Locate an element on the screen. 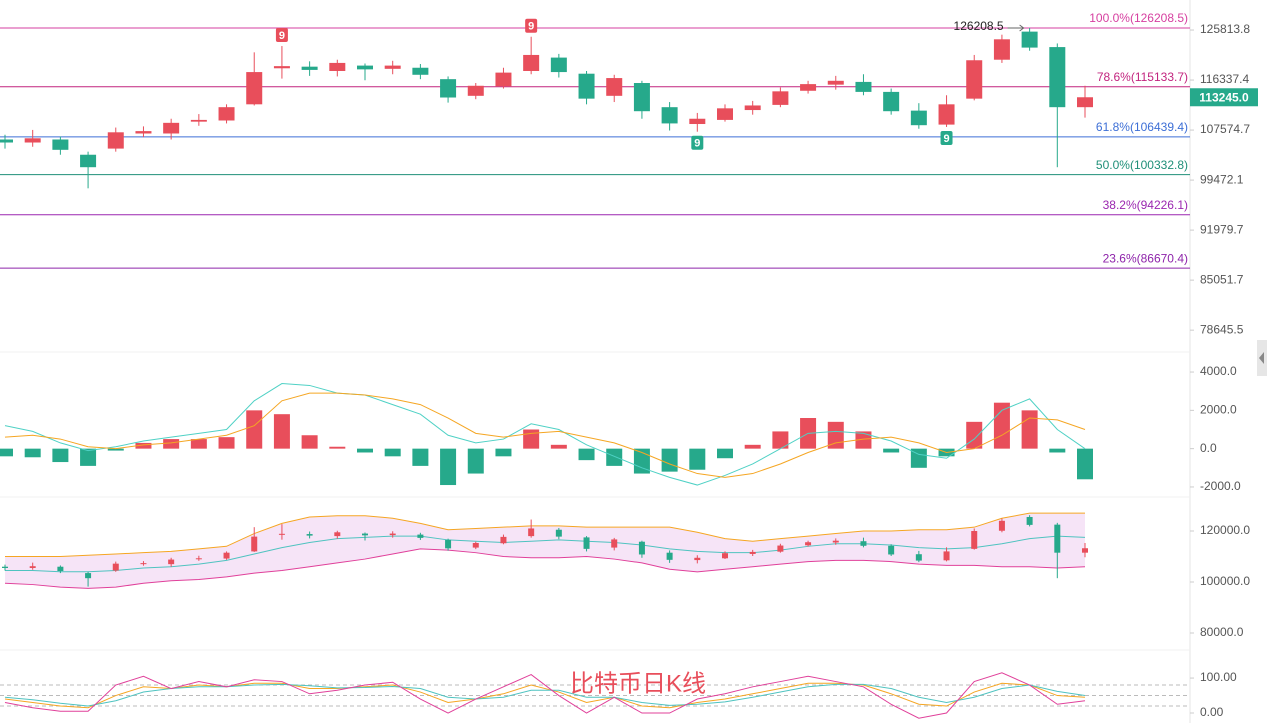 The image size is (1271, 723). high-label: 126208.5 is located at coordinates (979, 26).